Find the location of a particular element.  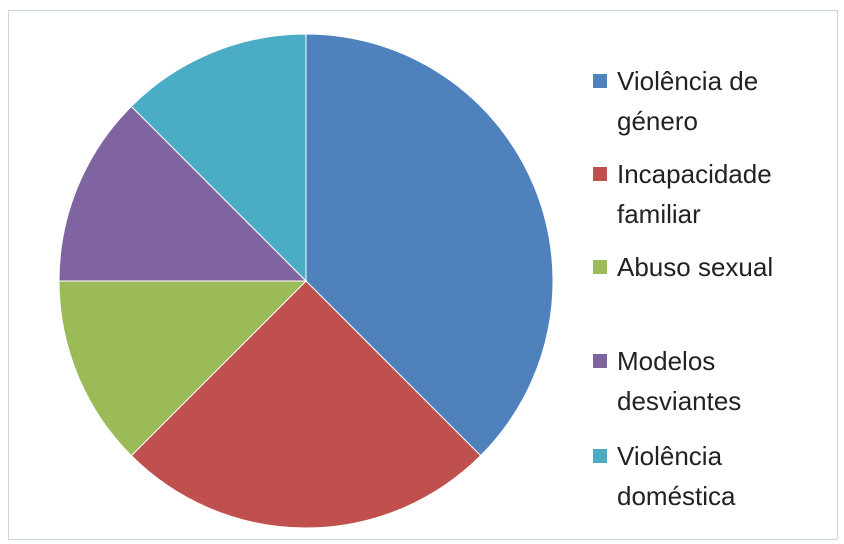

pie-slice-violencia-domestica is located at coordinates (218, 158).